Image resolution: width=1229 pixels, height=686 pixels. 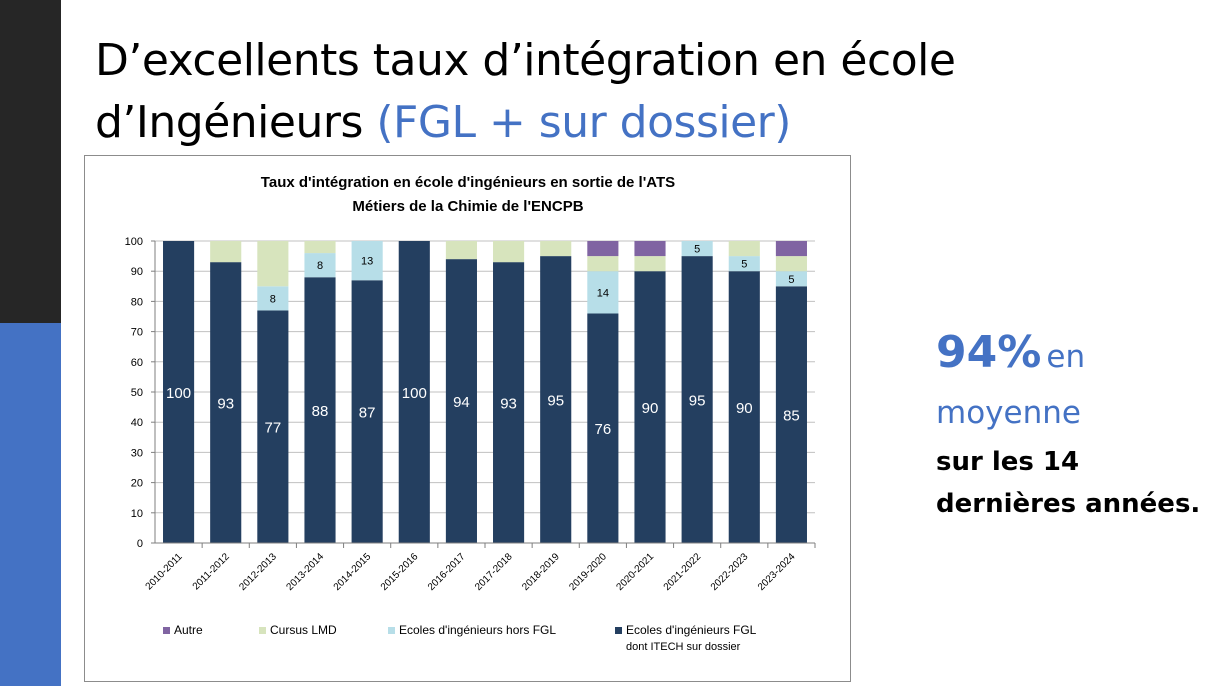 What do you see at coordinates (583, 122) in the screenshot?
I see `slide-title-accent: (FGL + sur dossier)` at bounding box center [583, 122].